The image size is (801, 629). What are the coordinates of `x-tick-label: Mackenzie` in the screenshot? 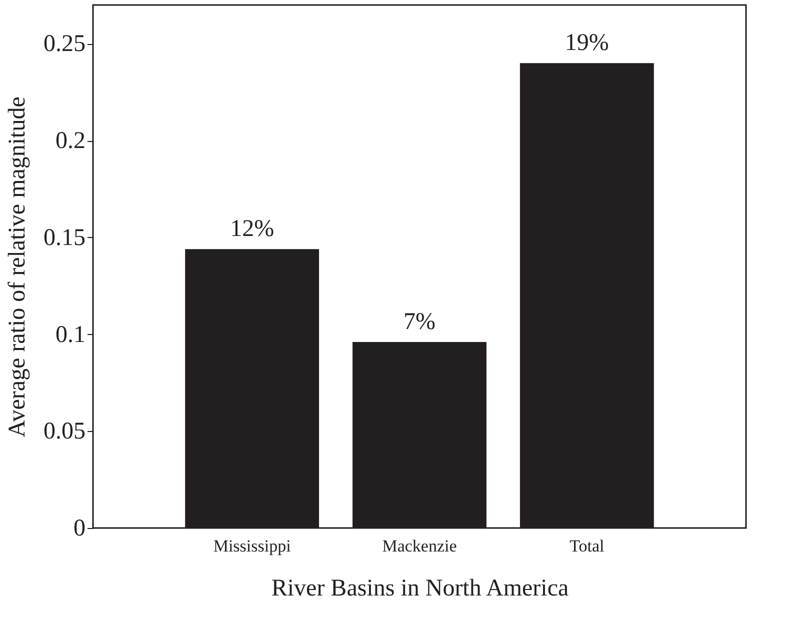 It's located at (419, 546).